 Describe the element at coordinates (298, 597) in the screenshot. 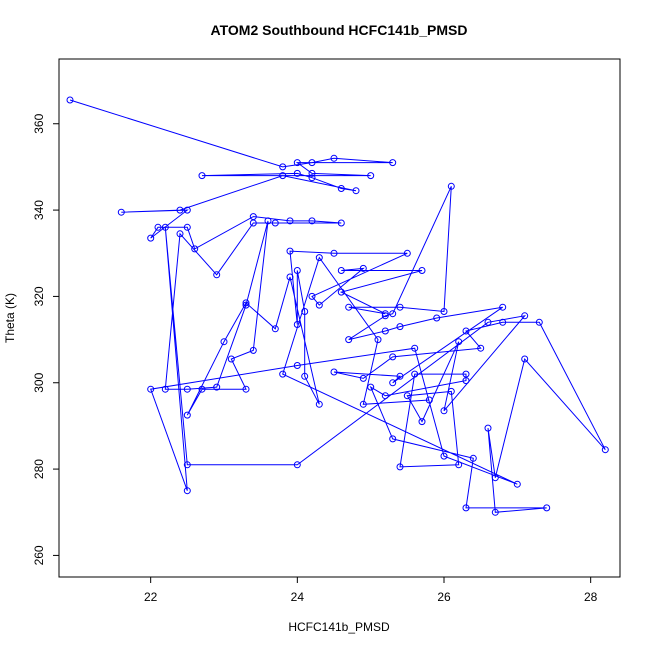

I see `x-tick-label: 24` at that location.